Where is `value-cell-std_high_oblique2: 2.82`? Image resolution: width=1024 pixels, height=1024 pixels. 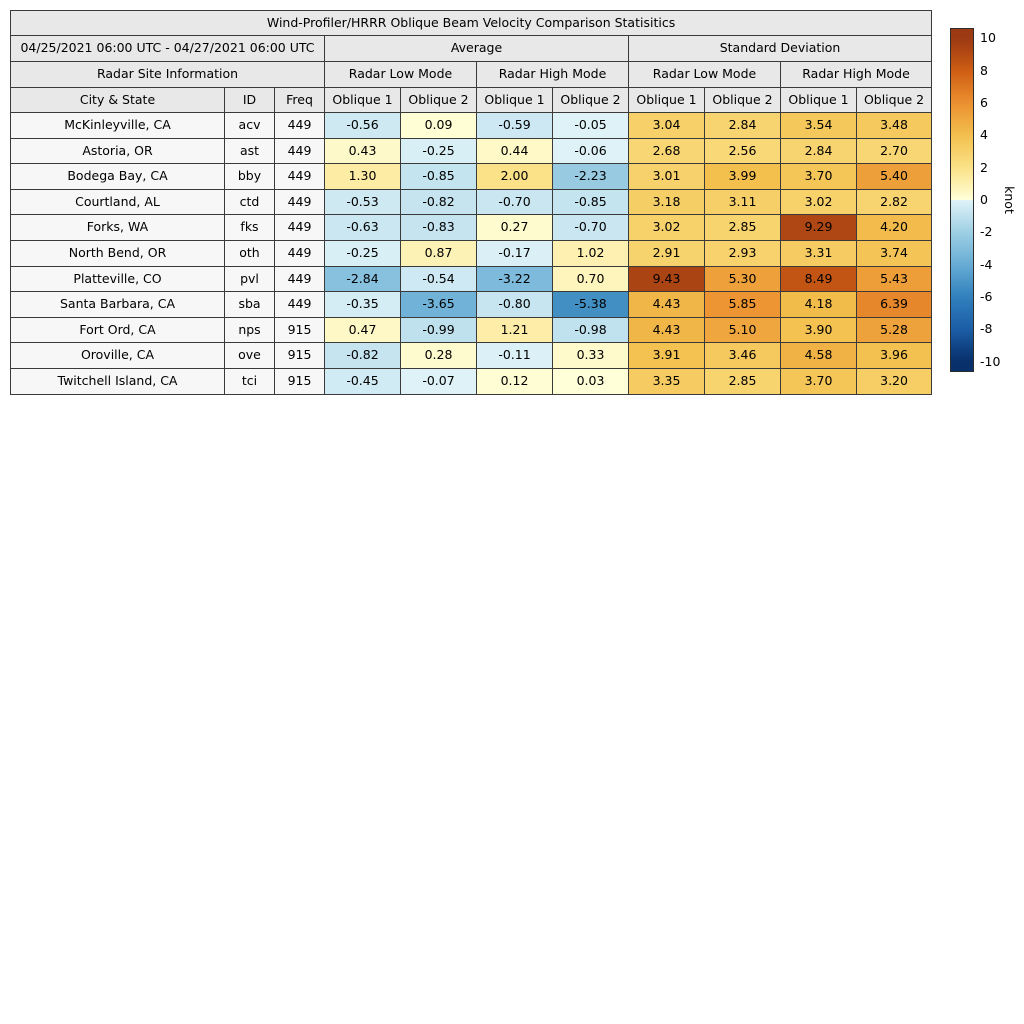 value-cell-std_high_oblique2: 2.82 is located at coordinates (894, 202).